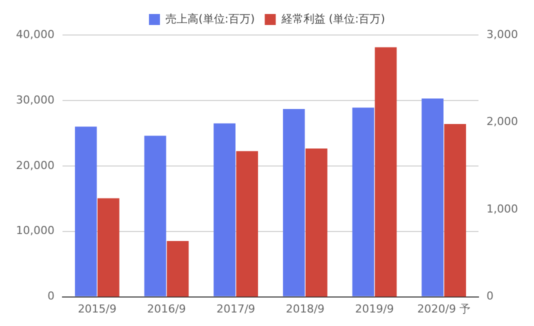  Describe the element at coordinates (50, 296) in the screenshot. I see `y-tick-label: 0` at that location.